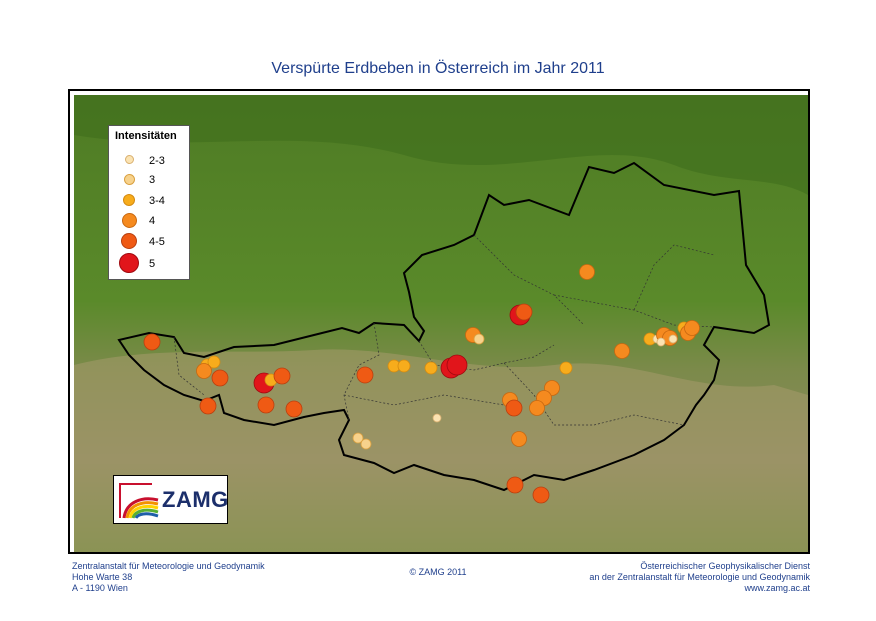 The image size is (876, 621). I want to click on legend-item-5: 5, so click(149, 263).